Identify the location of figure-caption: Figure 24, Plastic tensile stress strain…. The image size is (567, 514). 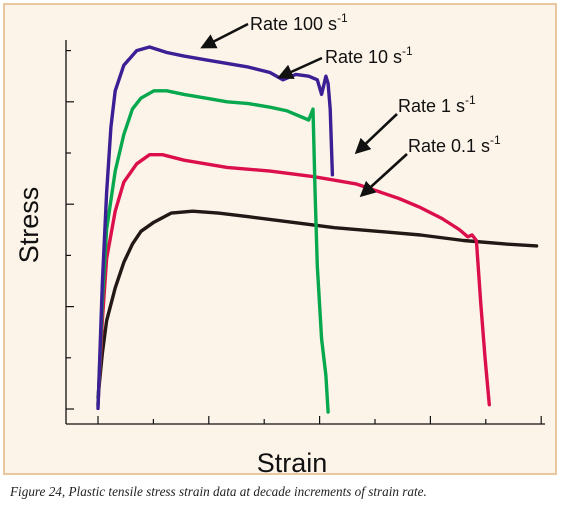
(218, 491).